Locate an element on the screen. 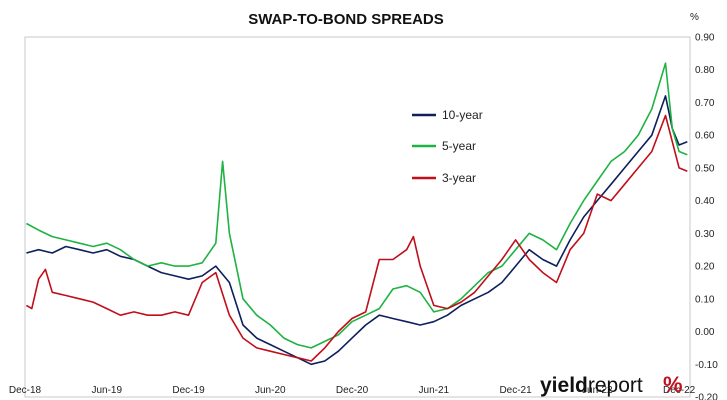 Image resolution: width=727 pixels, height=400 pixels. y-tick-label: 0.90 is located at coordinates (705, 38).